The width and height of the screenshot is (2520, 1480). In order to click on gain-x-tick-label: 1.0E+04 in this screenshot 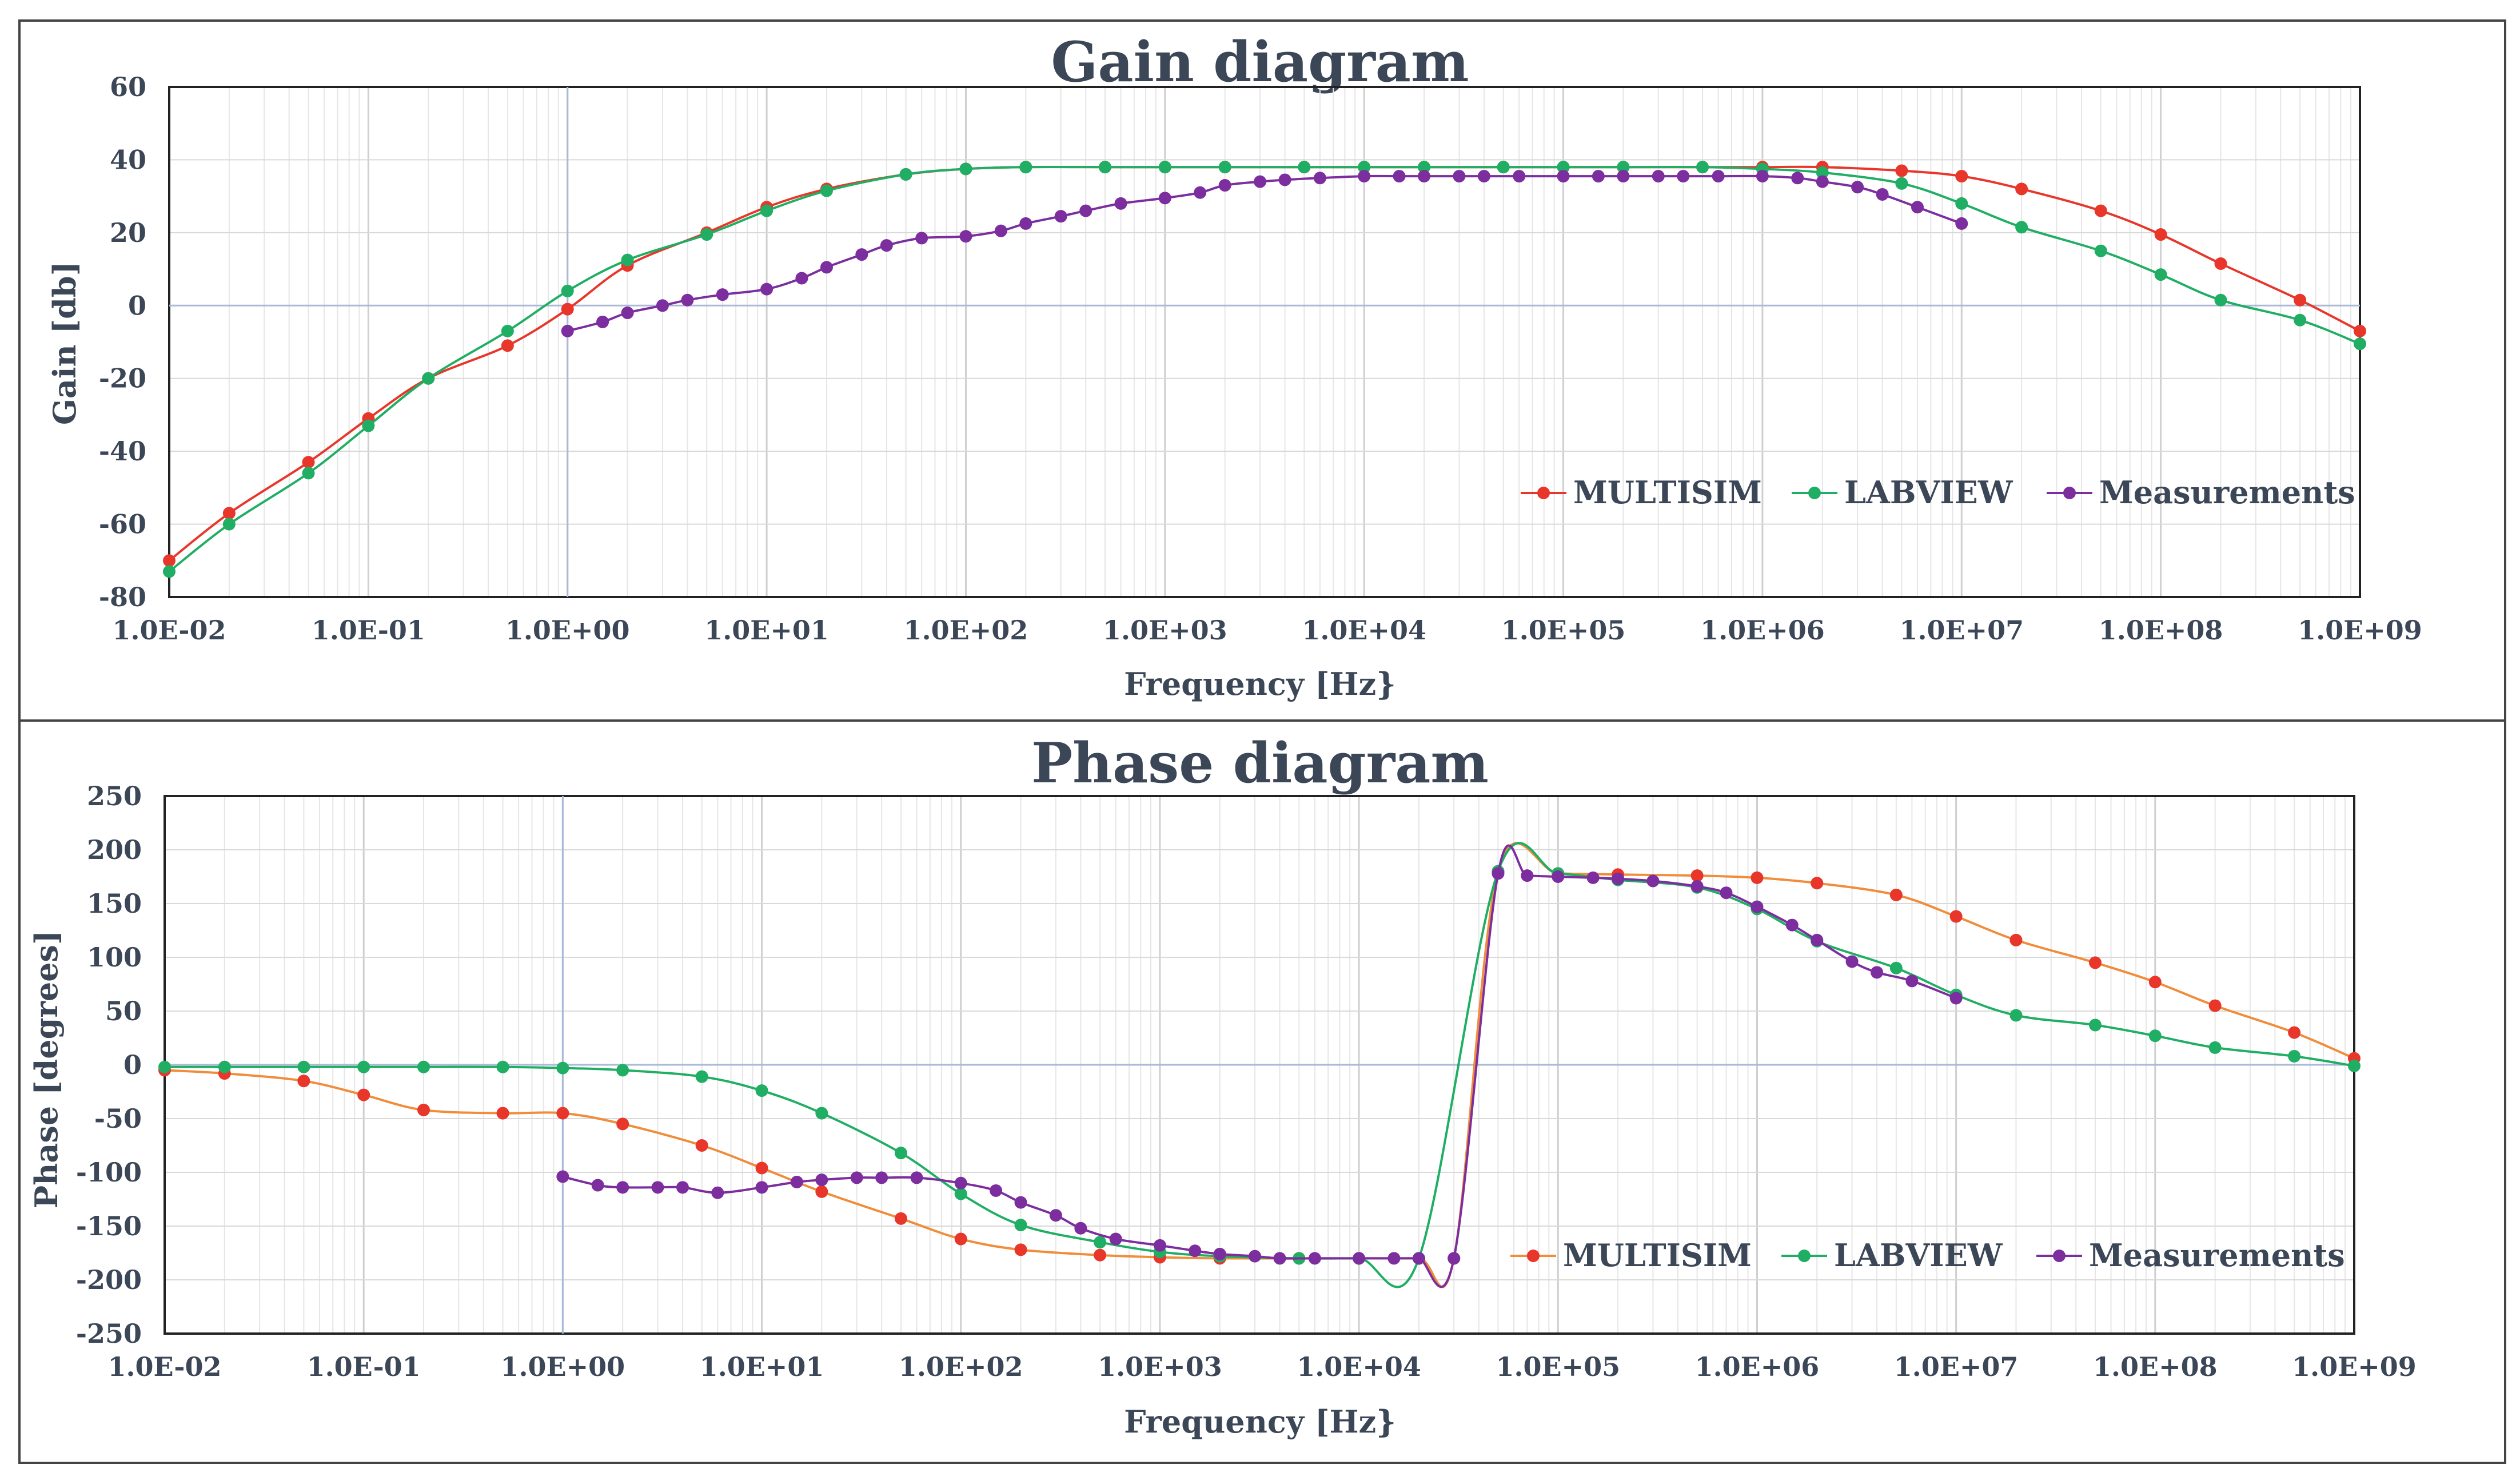, I will do `click(1364, 630)`.